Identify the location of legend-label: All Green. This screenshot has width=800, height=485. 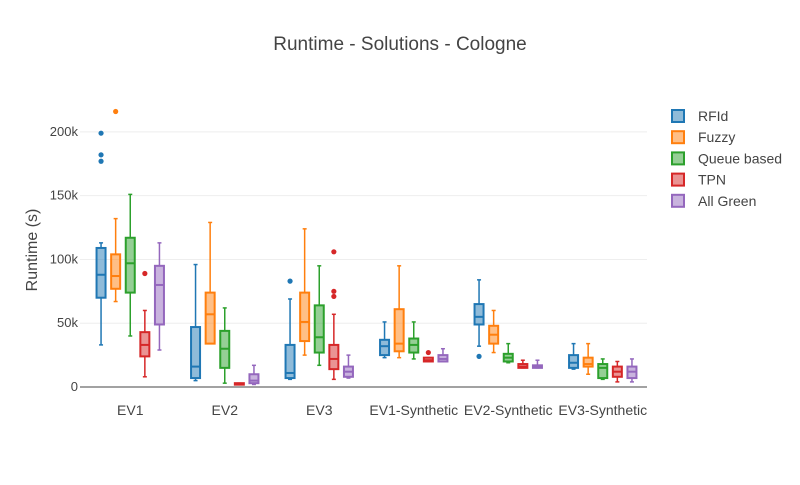
(727, 201).